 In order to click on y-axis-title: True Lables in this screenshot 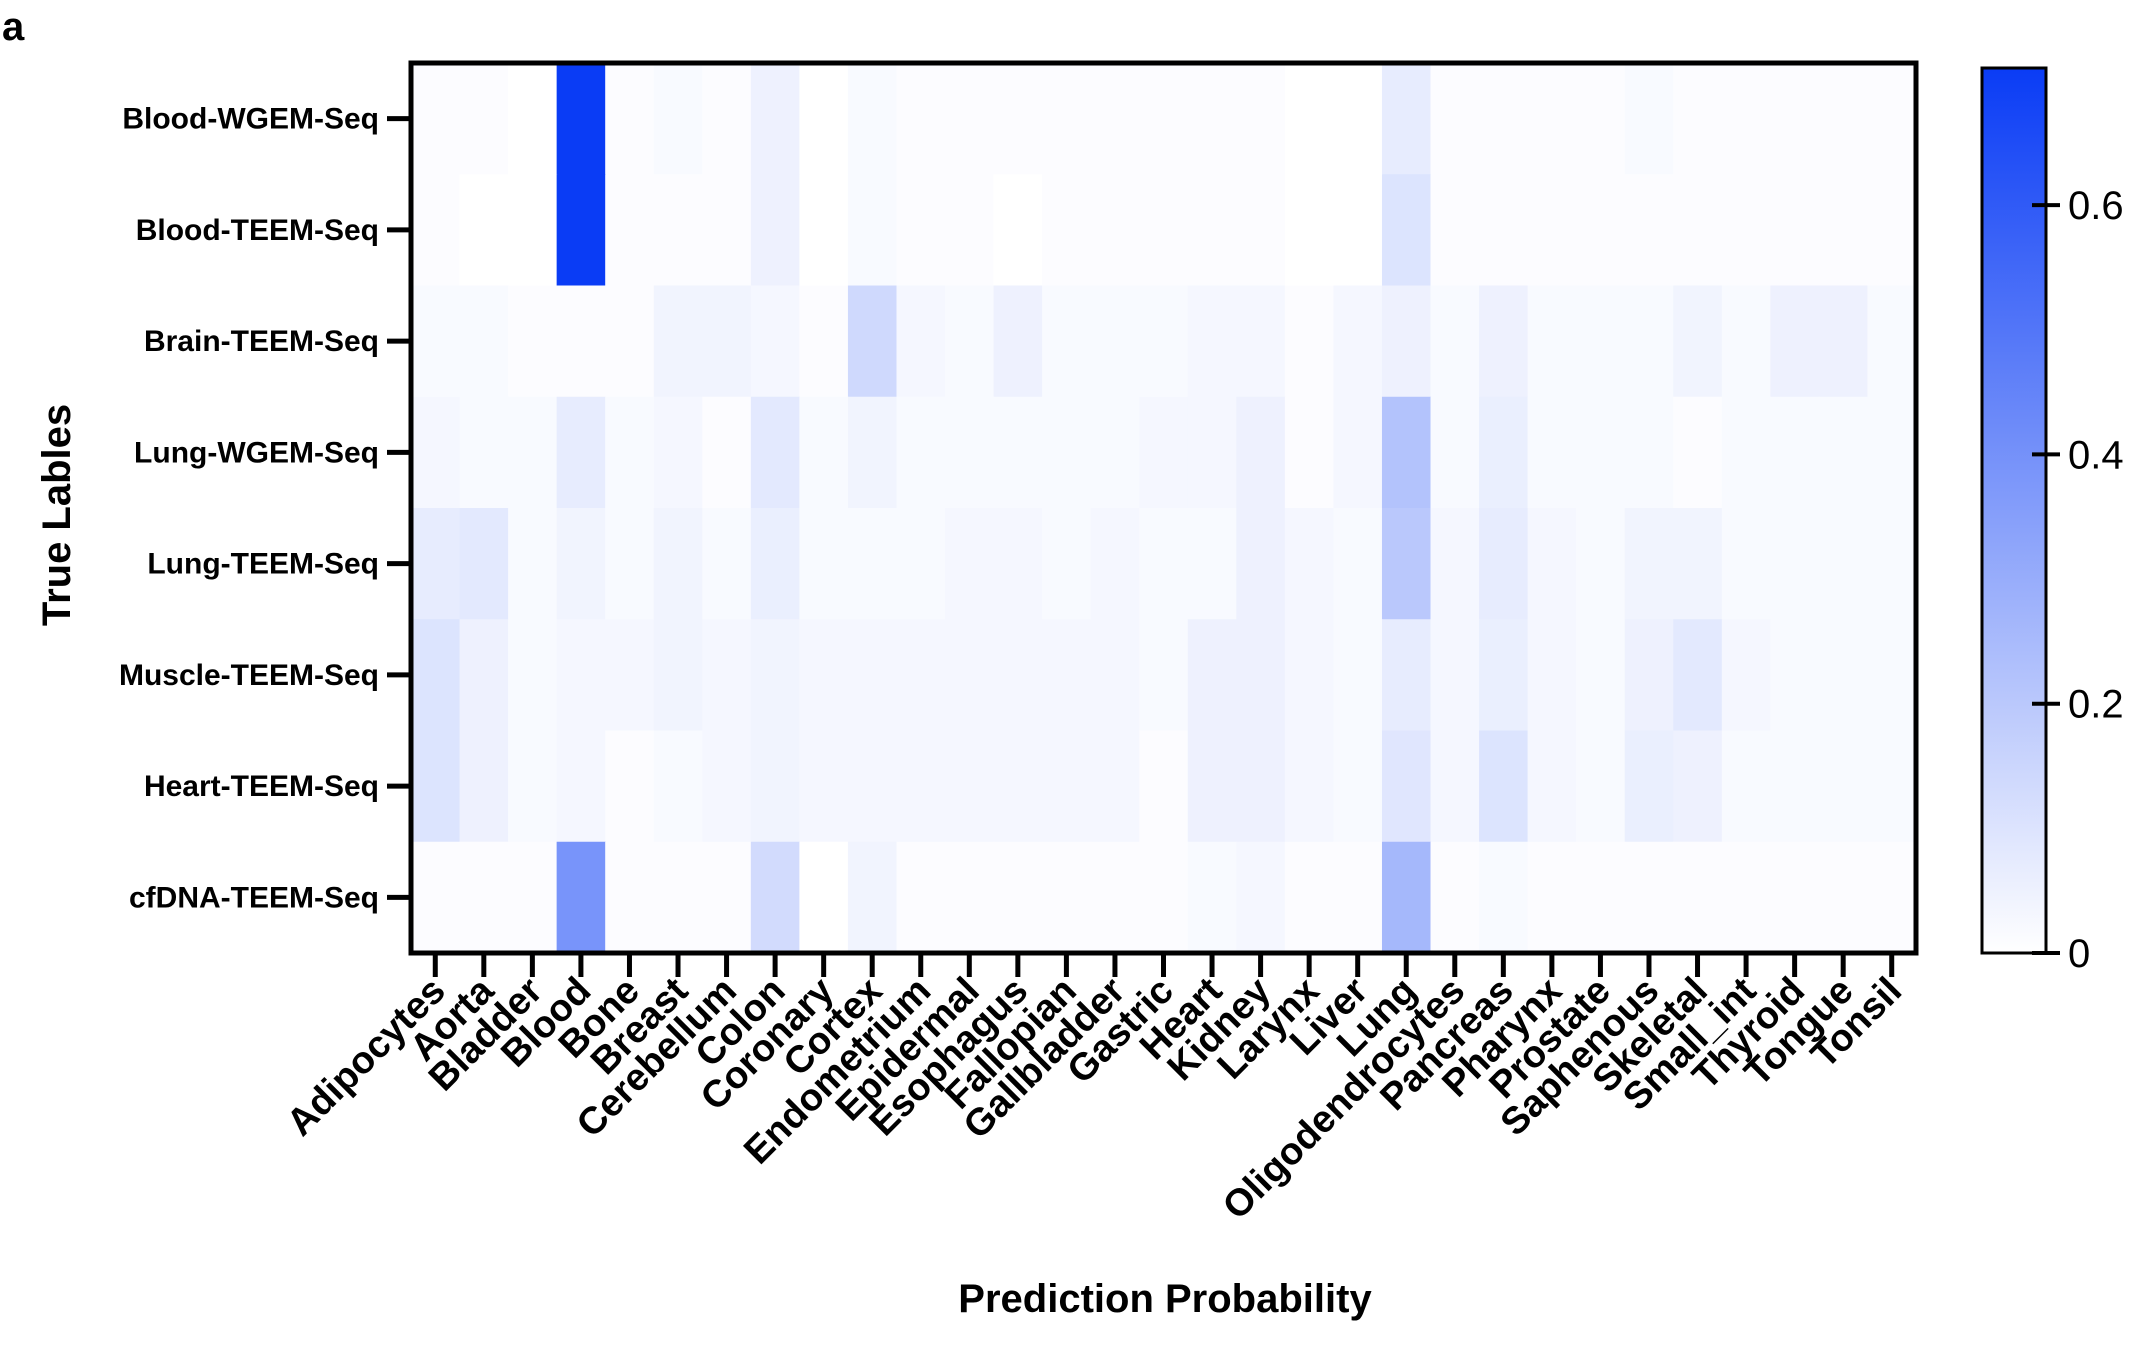, I will do `click(57, 515)`.